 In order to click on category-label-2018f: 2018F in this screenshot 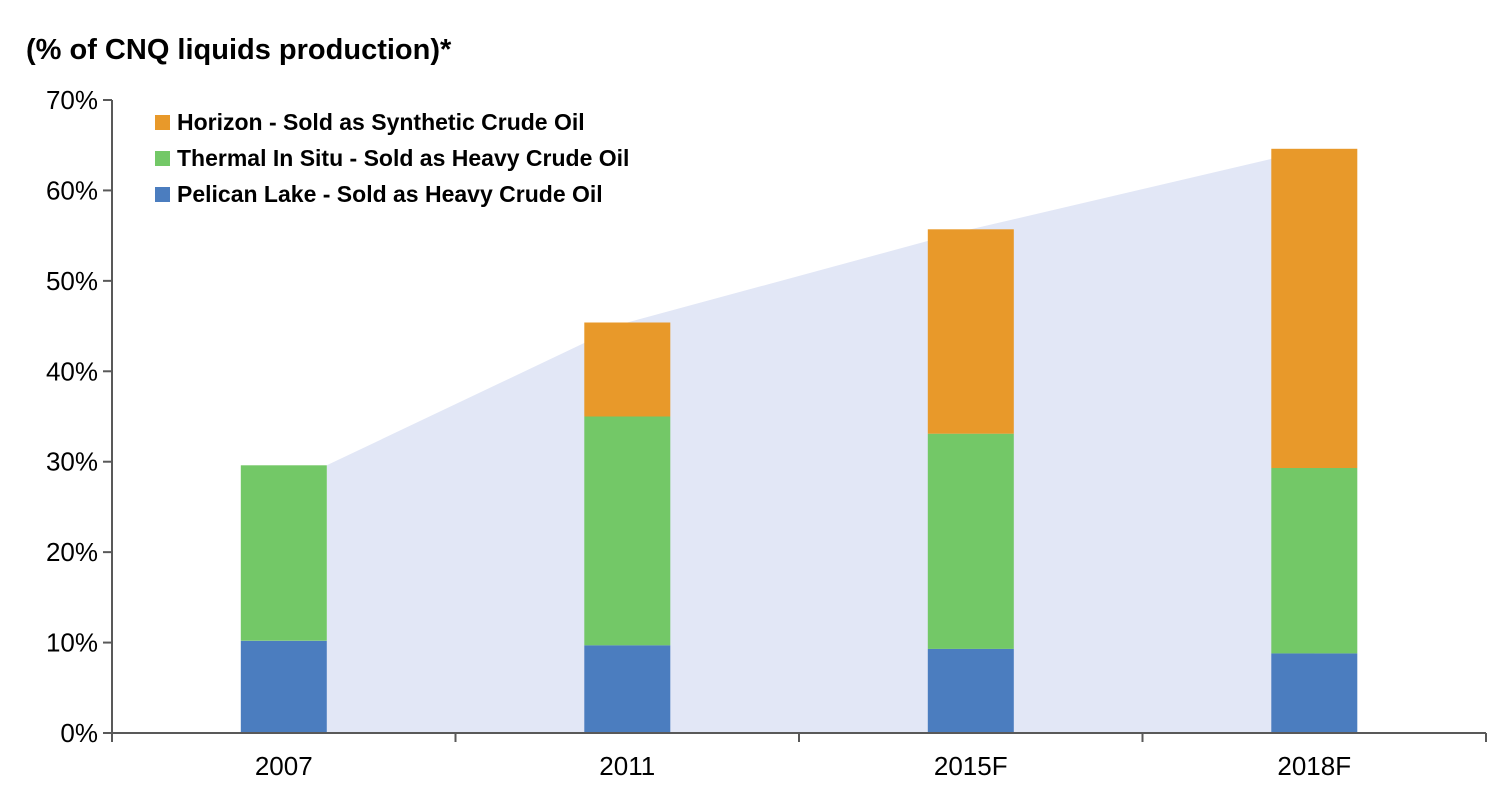, I will do `click(1314, 766)`.